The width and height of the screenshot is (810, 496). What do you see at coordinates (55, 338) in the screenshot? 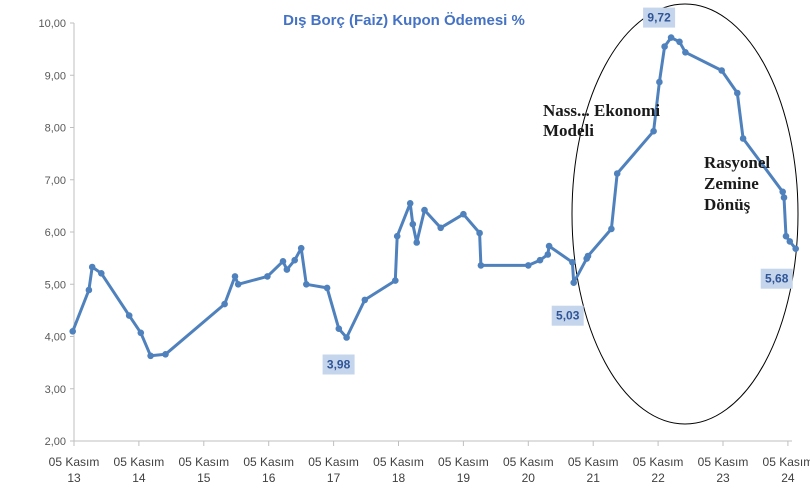
I see `y-tick-label: 4,00` at bounding box center [55, 338].